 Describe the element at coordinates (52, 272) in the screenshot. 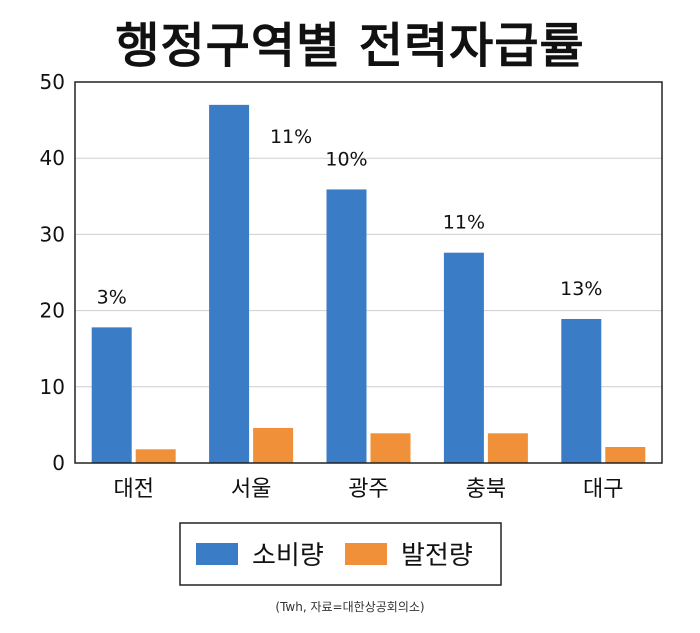

I see `y-axis-ticks: 0 10 20 30 40 50` at that location.